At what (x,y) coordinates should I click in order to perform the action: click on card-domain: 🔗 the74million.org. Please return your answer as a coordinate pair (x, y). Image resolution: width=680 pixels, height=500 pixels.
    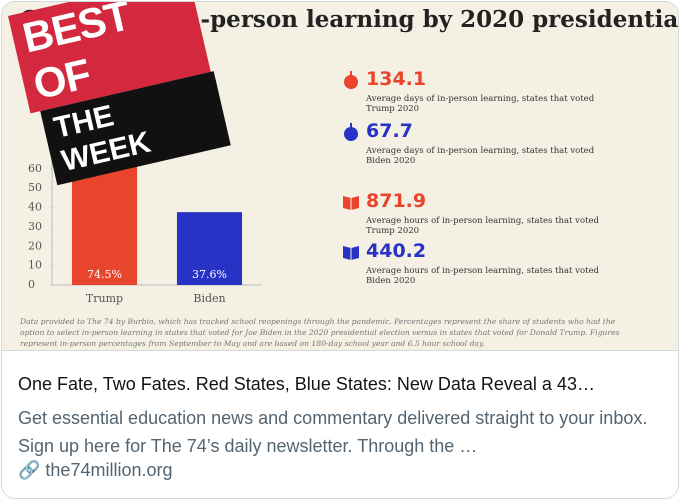
    Looking at the image, I should click on (95, 470).